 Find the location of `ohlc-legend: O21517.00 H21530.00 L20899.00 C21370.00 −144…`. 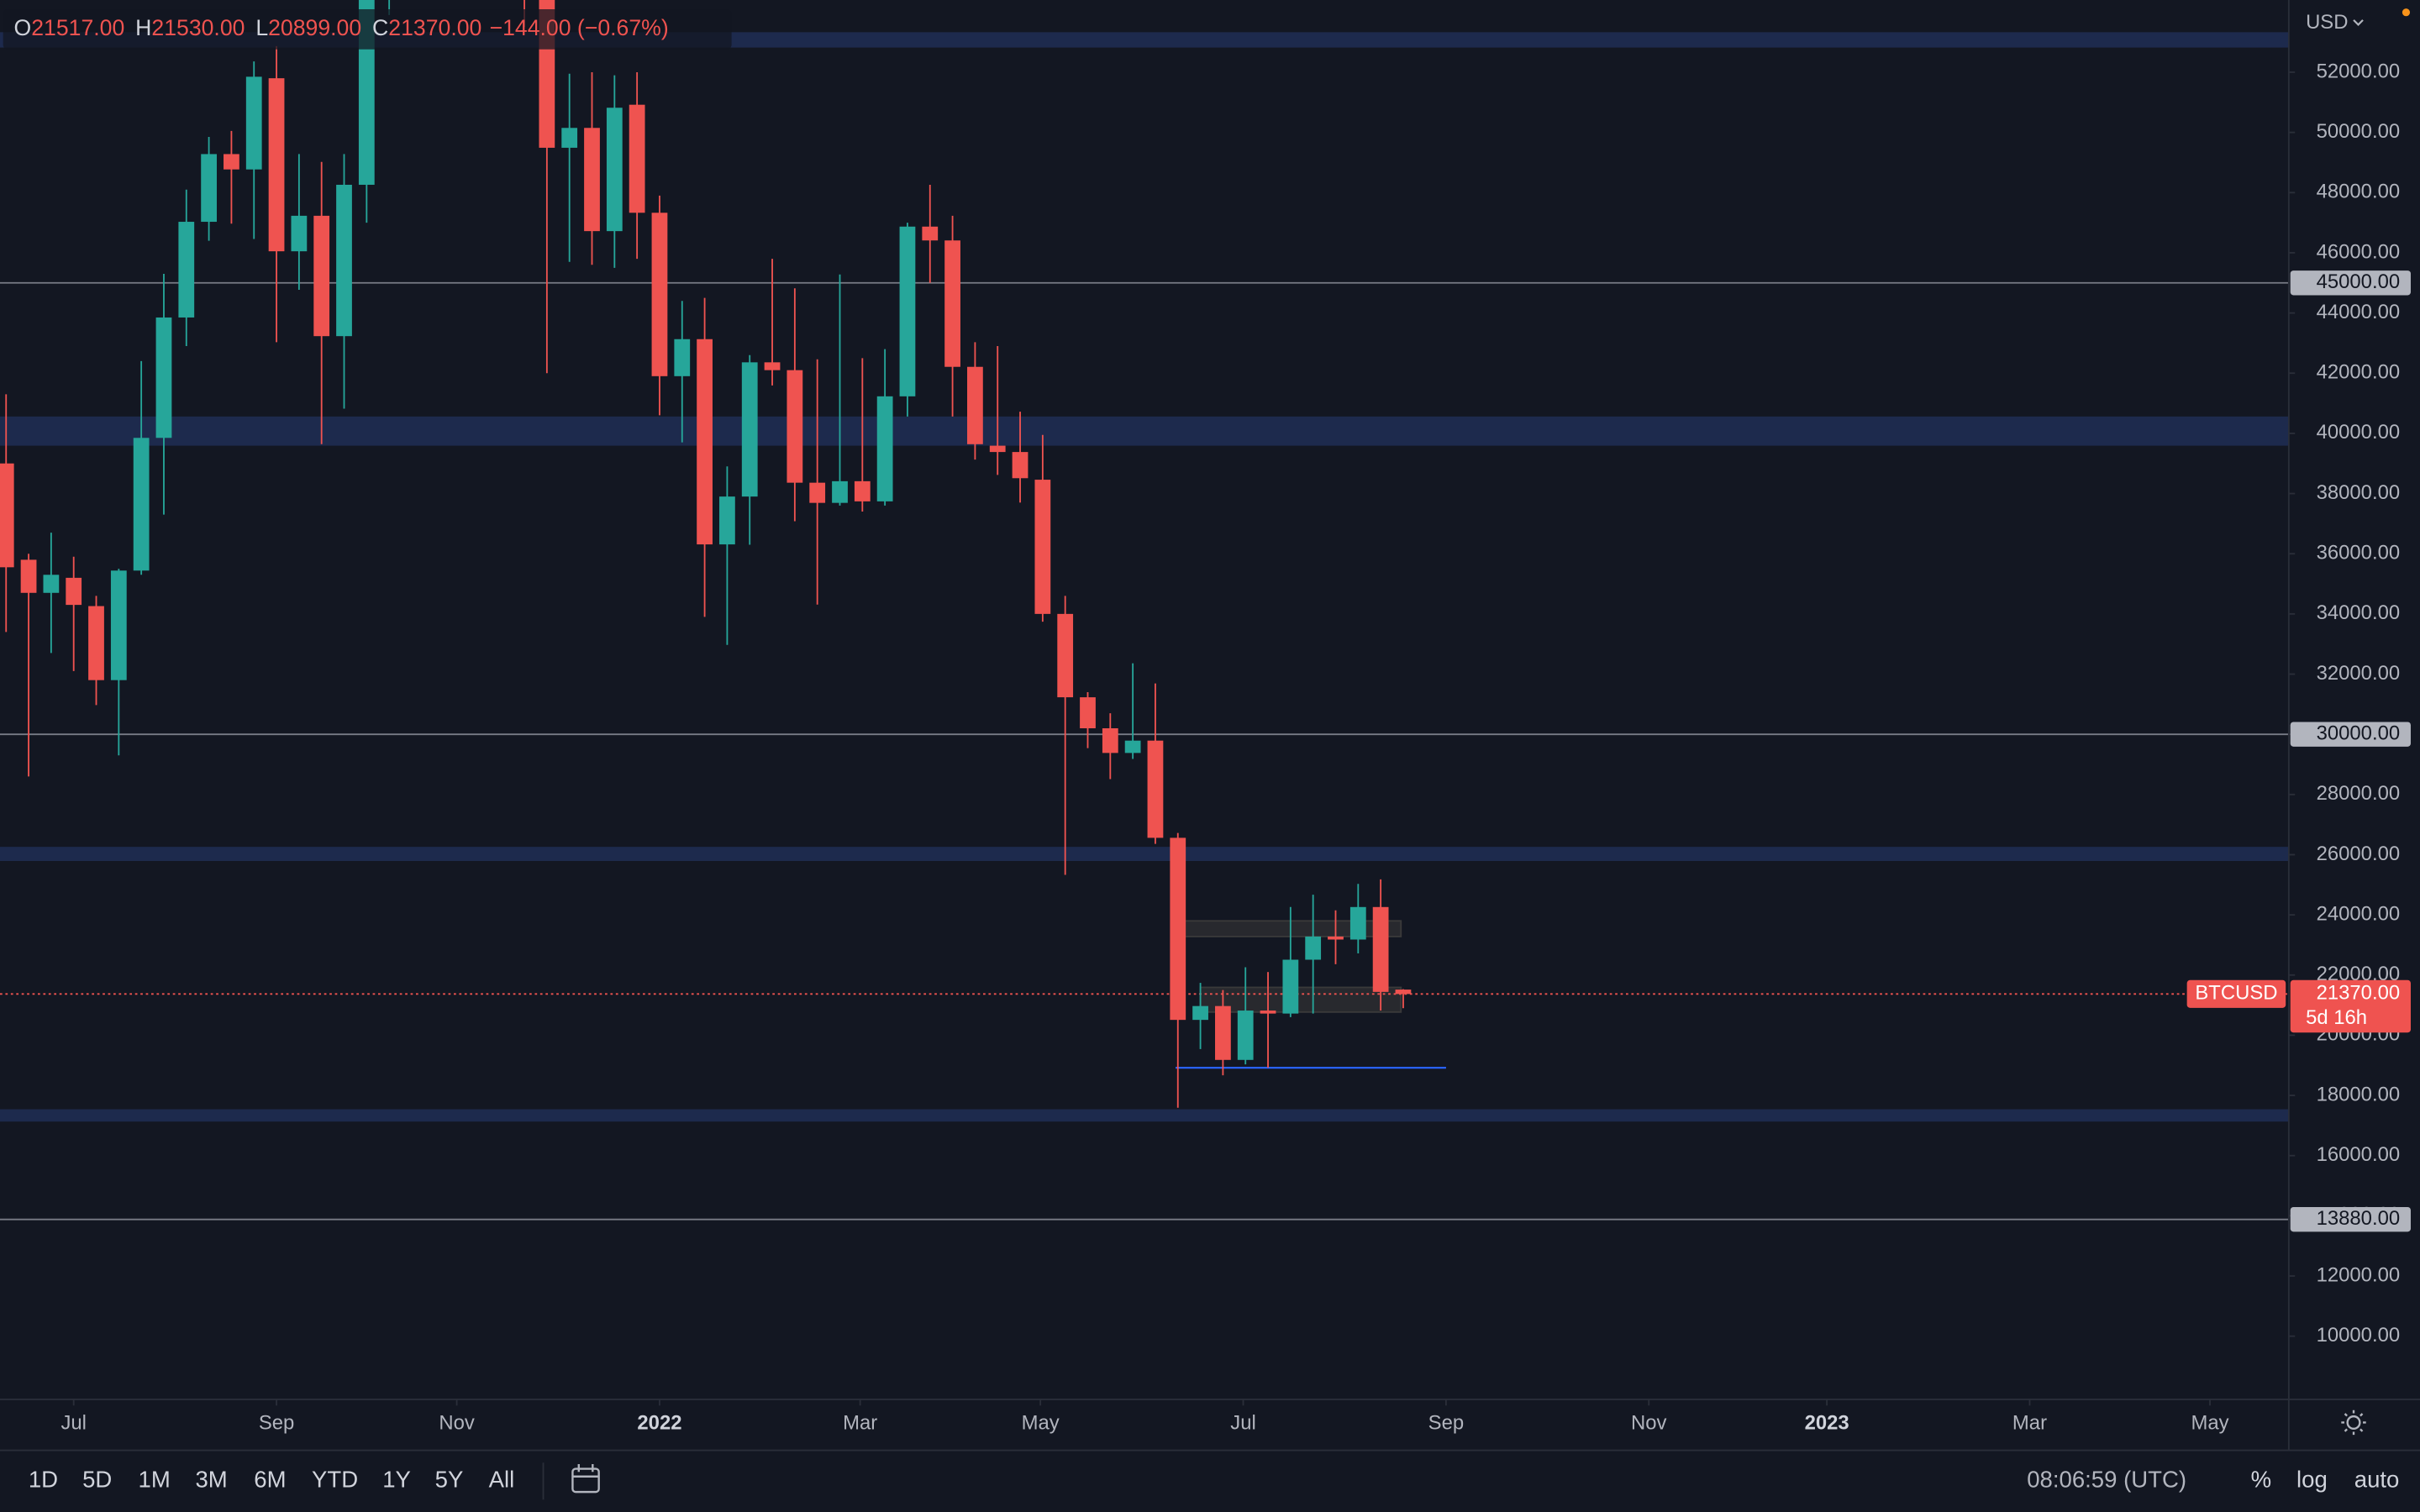

ohlc-legend: O21517.00 H21530.00 L20899.00 C21370.00 −144… is located at coordinates (341, 27).